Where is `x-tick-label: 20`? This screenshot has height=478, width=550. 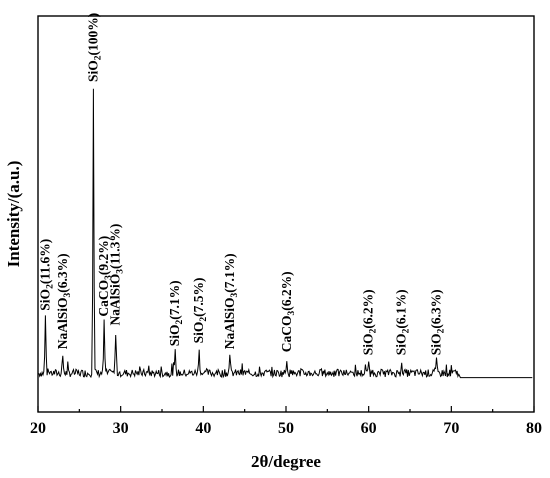
x-tick-label: 20 is located at coordinates (38, 428).